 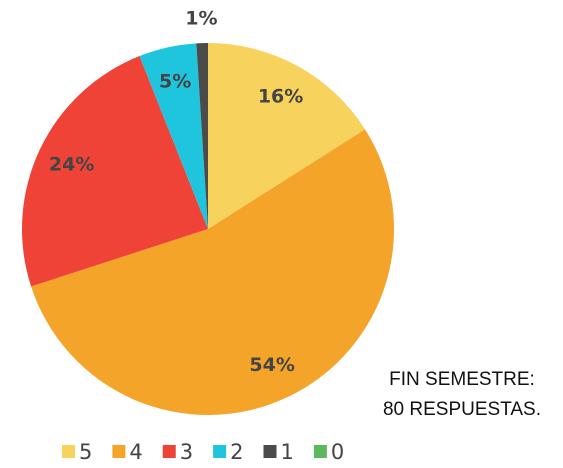 I want to click on legend-label: 3, so click(x=186, y=452).